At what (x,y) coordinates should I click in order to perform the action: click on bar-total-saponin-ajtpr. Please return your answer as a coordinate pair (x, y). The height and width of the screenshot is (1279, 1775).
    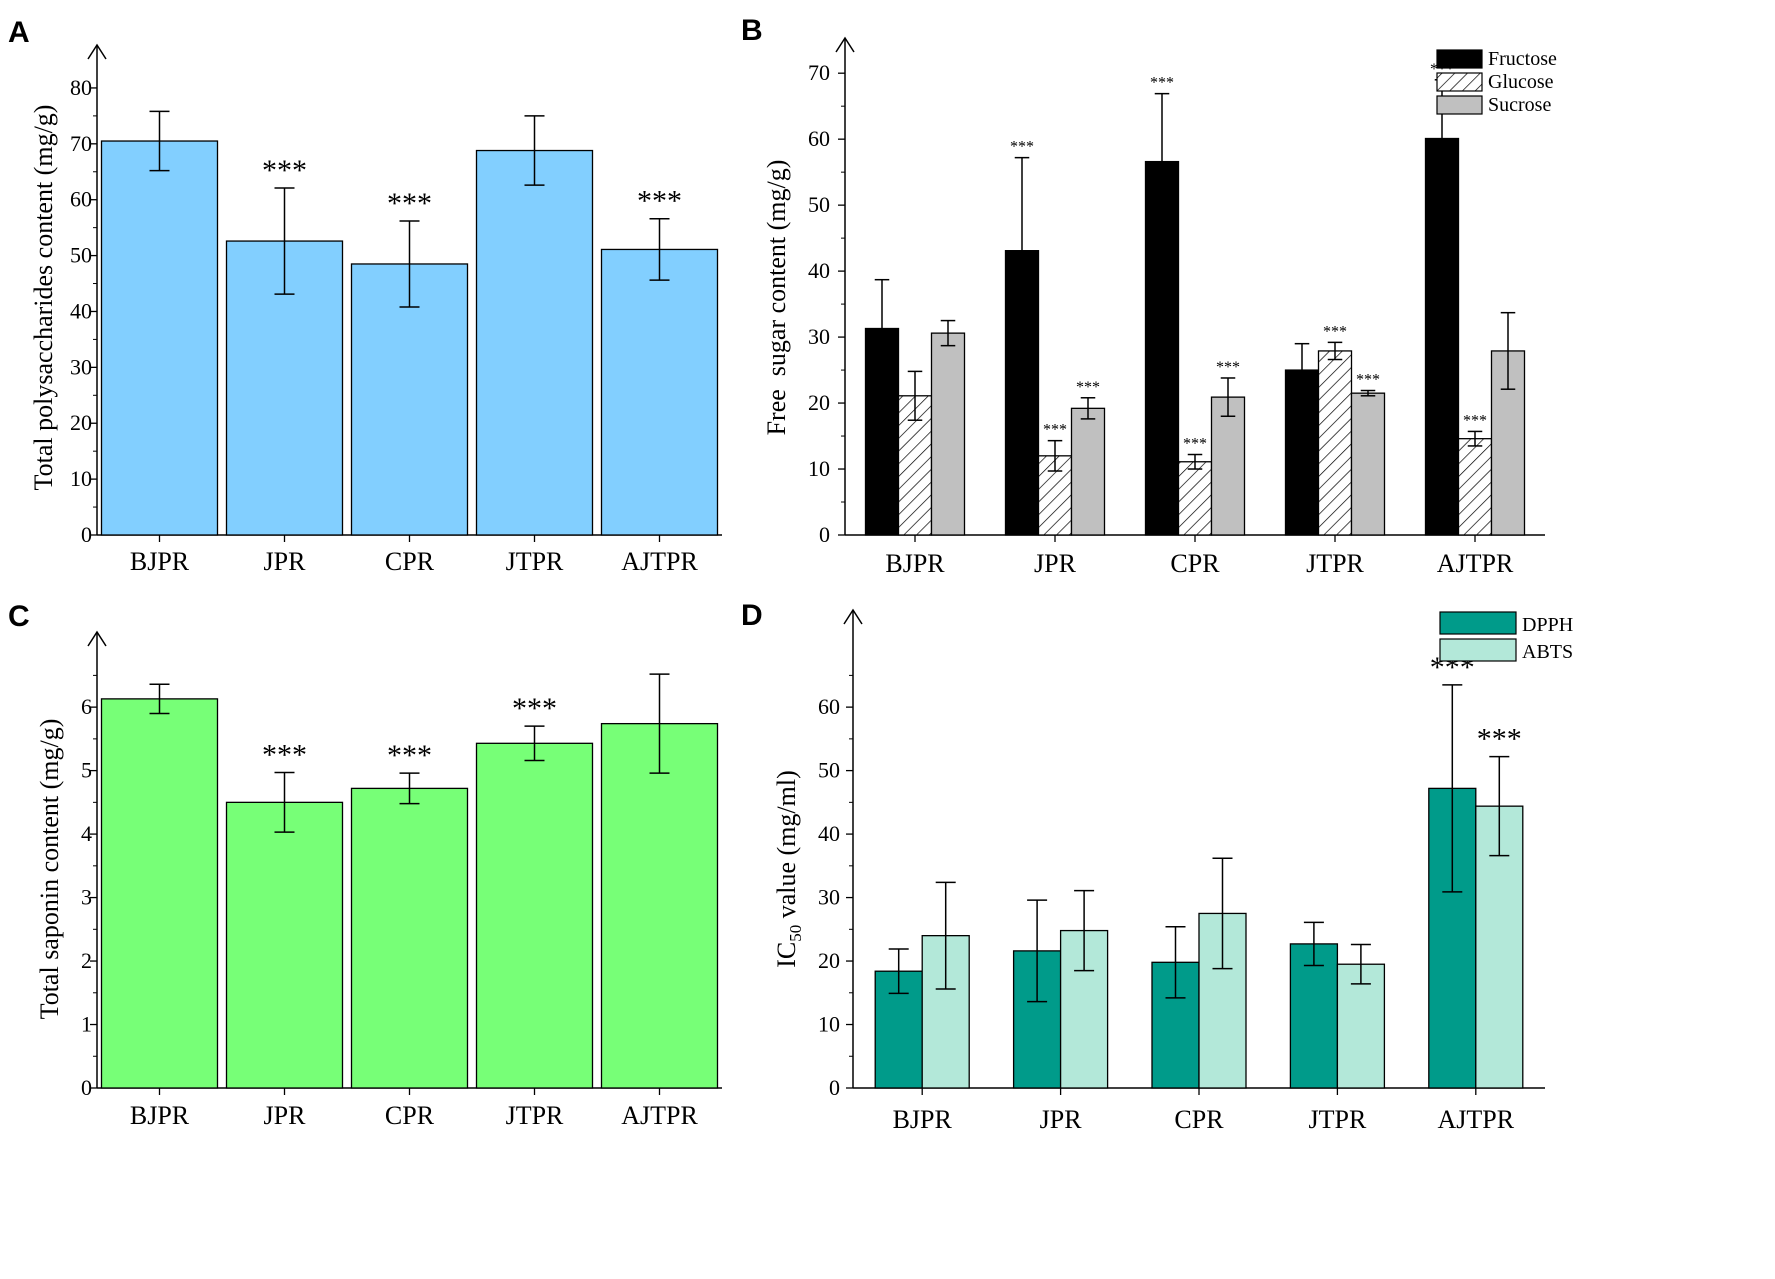
    Looking at the image, I should click on (659, 905).